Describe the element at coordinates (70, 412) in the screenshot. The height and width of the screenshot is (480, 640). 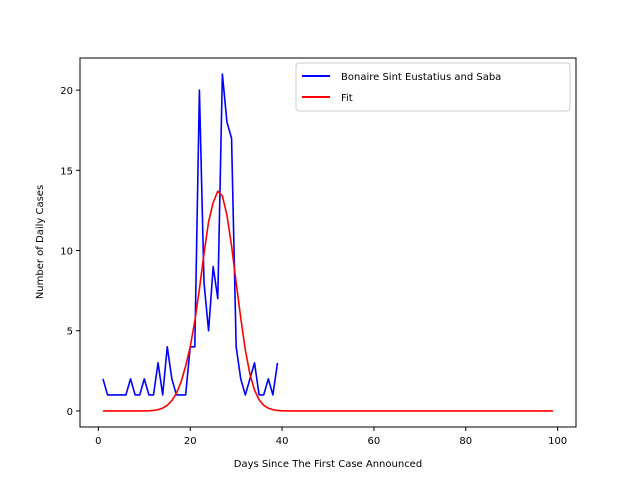
I see `y-tick-label: 0` at that location.